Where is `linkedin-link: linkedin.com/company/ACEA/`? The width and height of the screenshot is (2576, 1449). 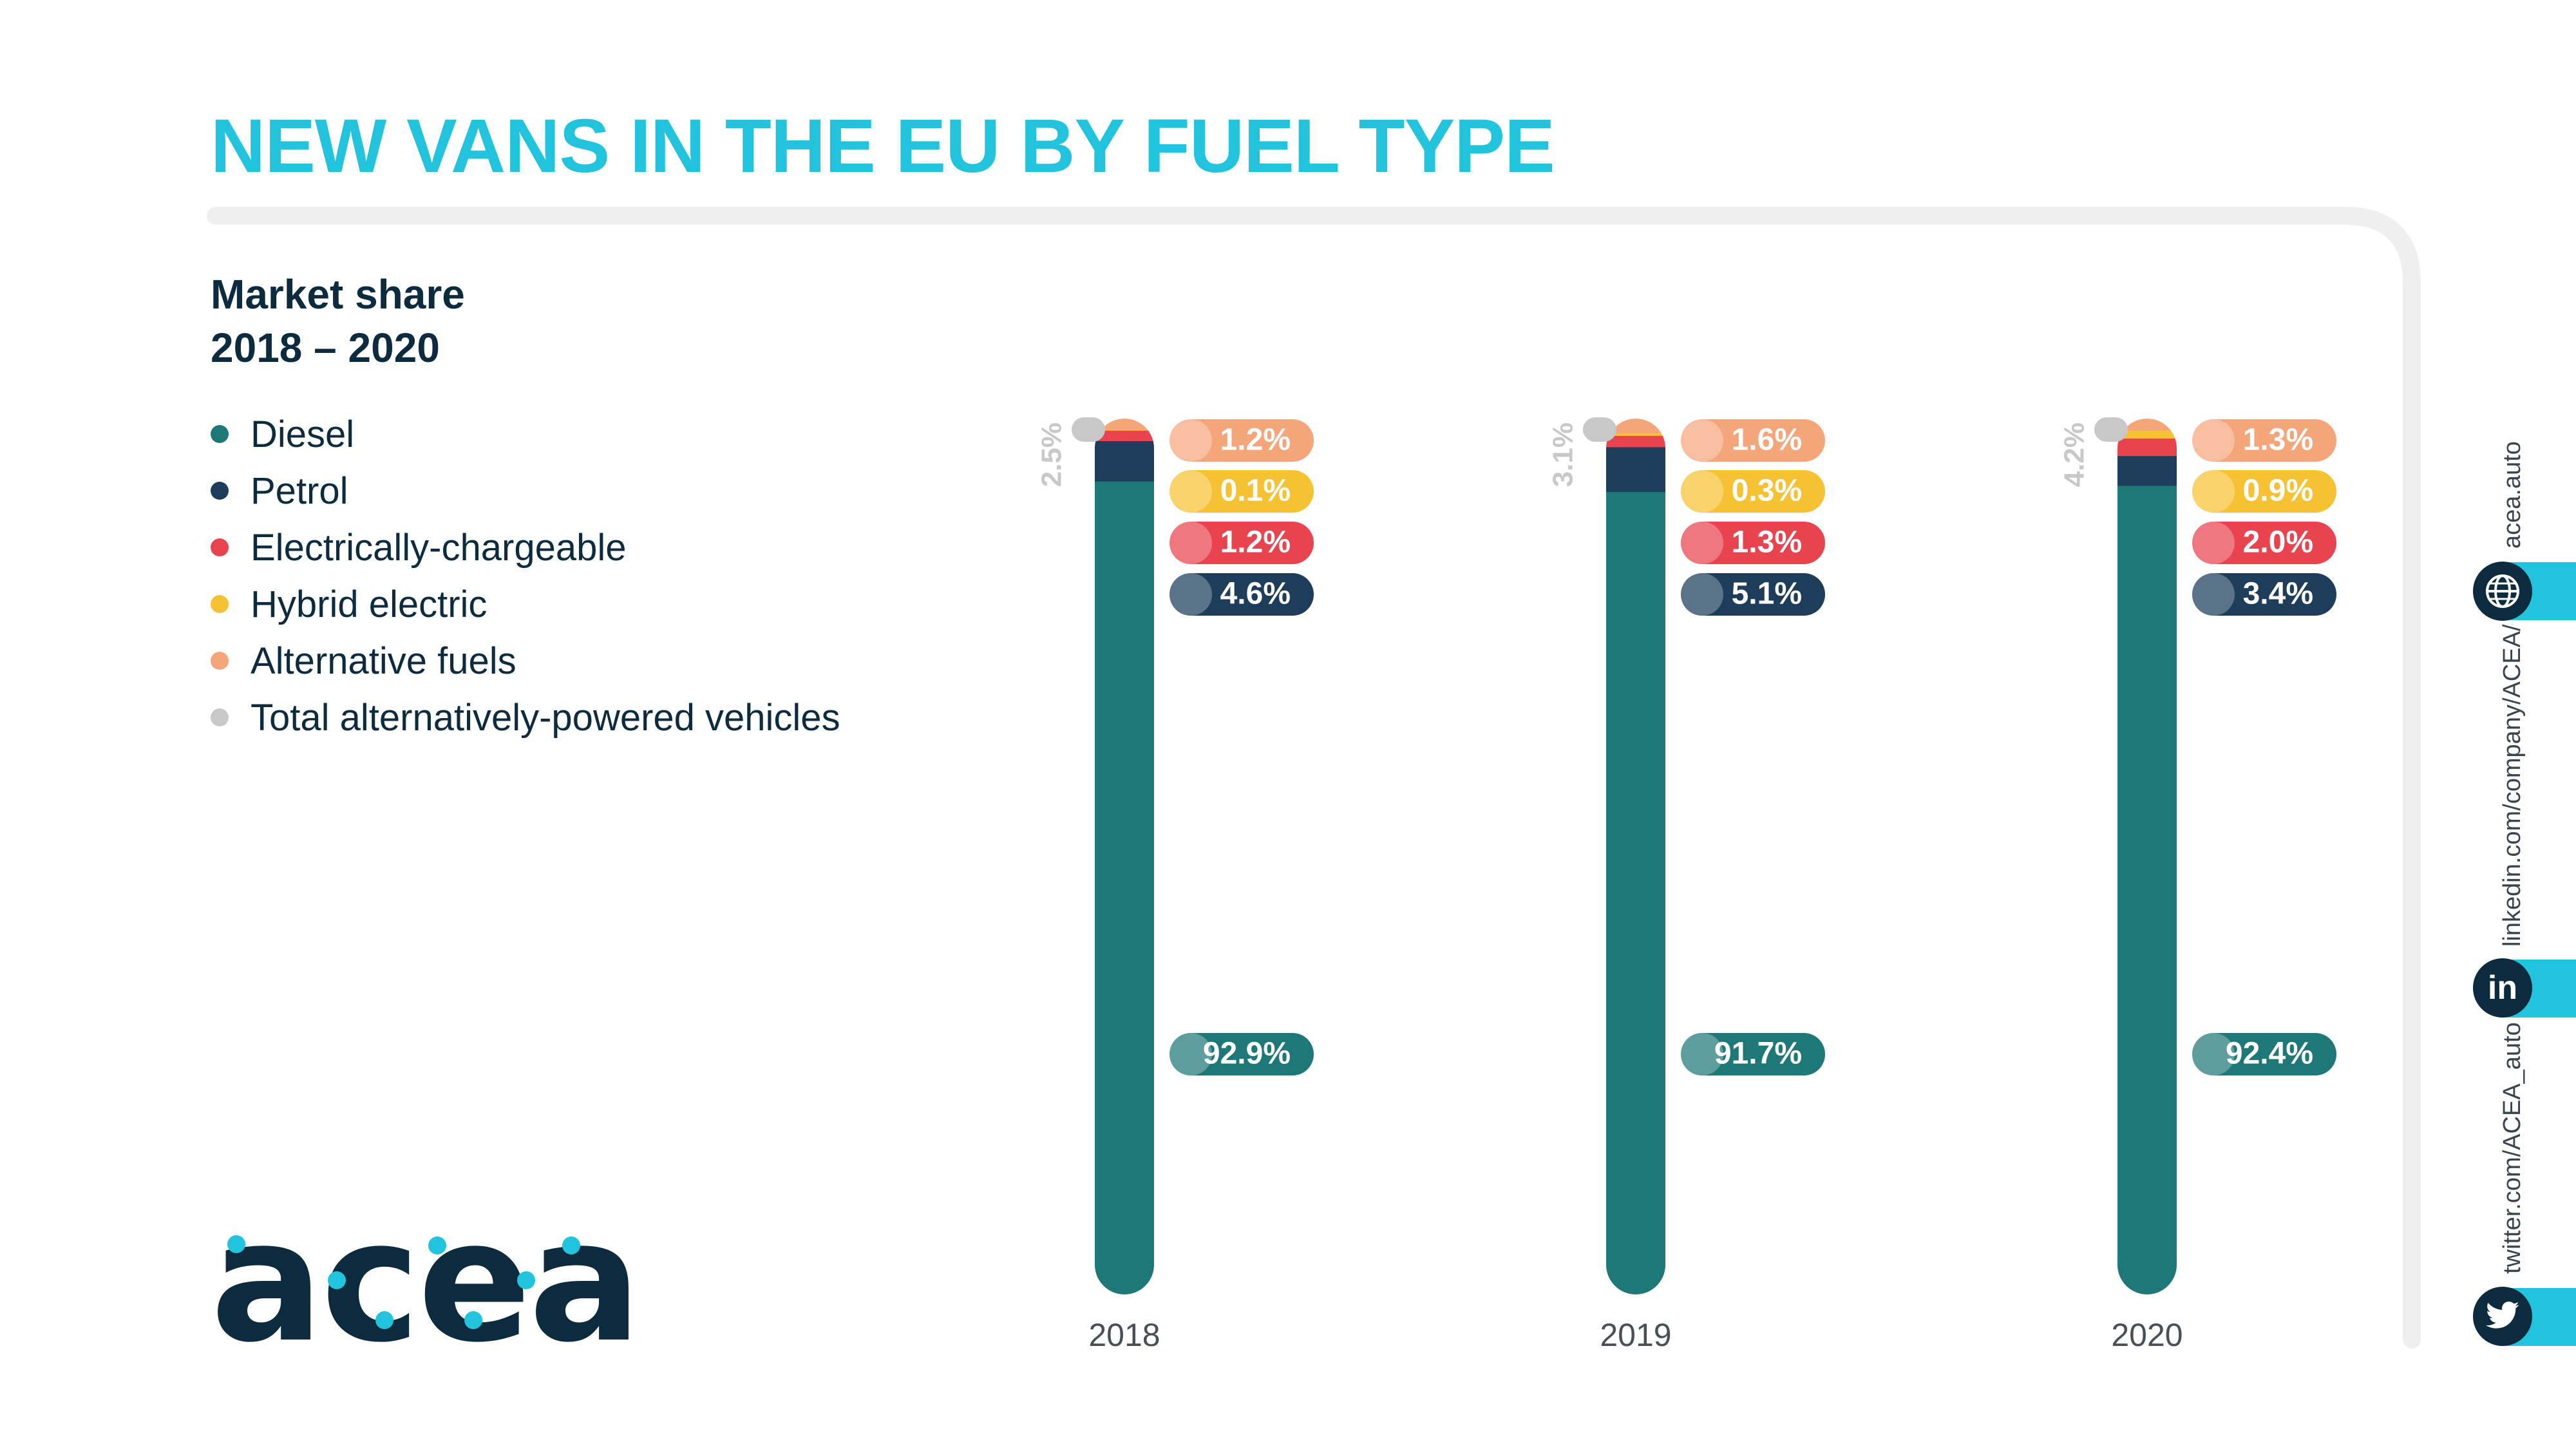
linkedin-link: linkedin.com/company/ACEA/ is located at coordinates (2512, 785).